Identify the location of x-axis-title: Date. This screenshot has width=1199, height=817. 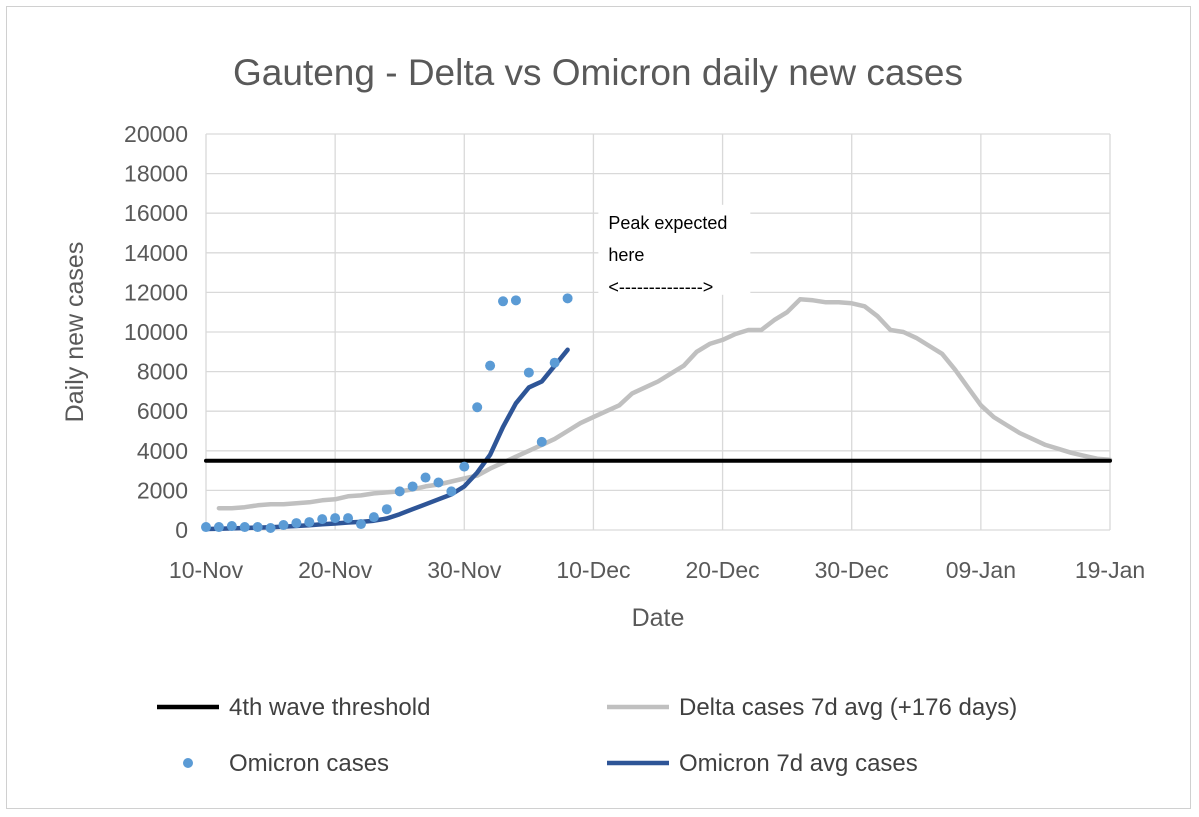
(658, 618).